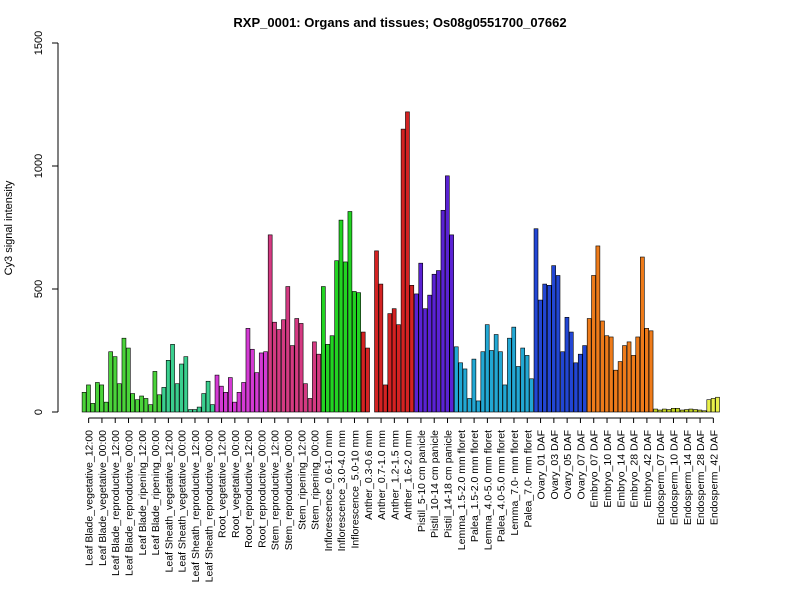  What do you see at coordinates (90, 498) in the screenshot?
I see `x-tick-label: Leaf Blade_vegetative_12:00` at bounding box center [90, 498].